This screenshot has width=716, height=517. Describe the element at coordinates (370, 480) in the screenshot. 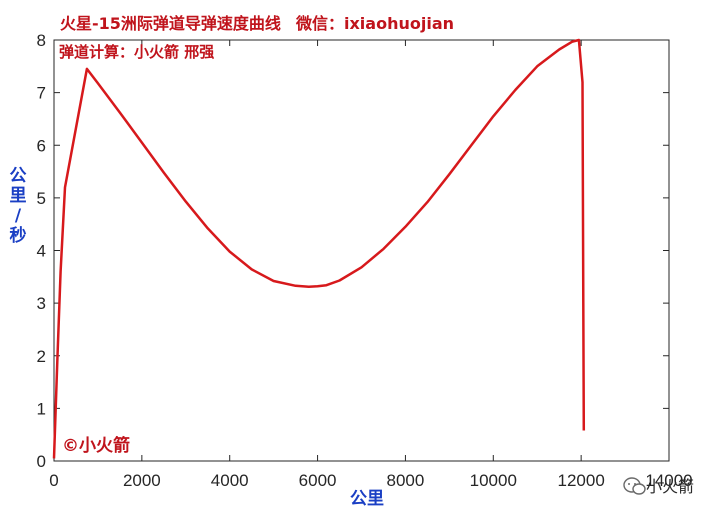

I see `x-tick-labels: 0 2000 4000 6000 8000 10000 12000 14000` at that location.